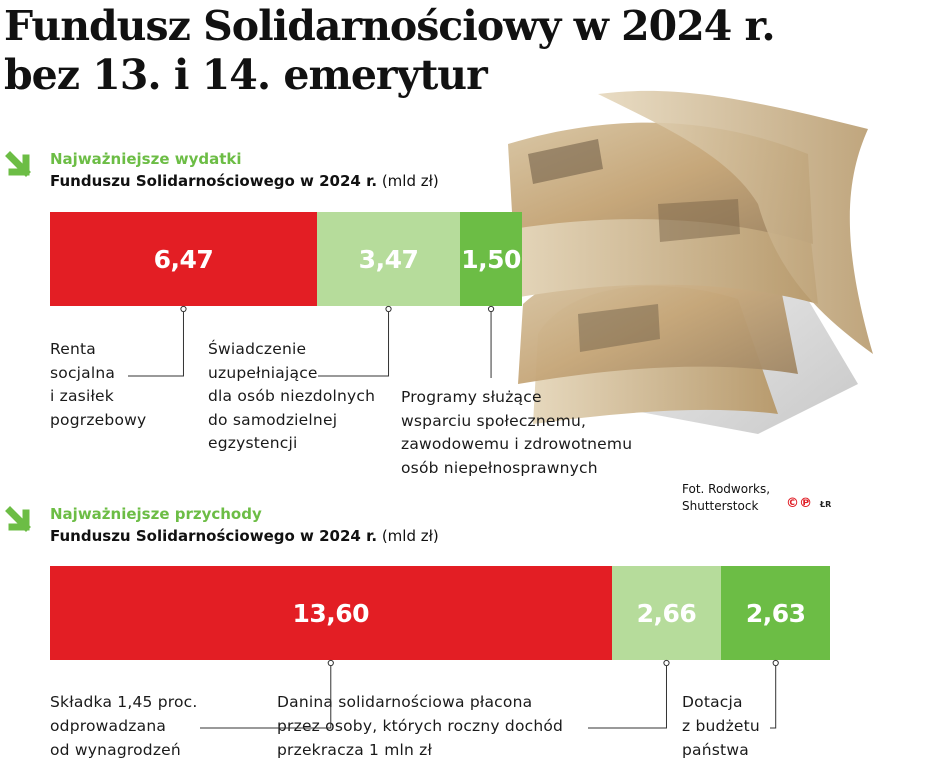 Image resolution: width=925 pixels, height=760 pixels. I want to click on revenues-heading: Najważniejsze przychody, so click(156, 514).